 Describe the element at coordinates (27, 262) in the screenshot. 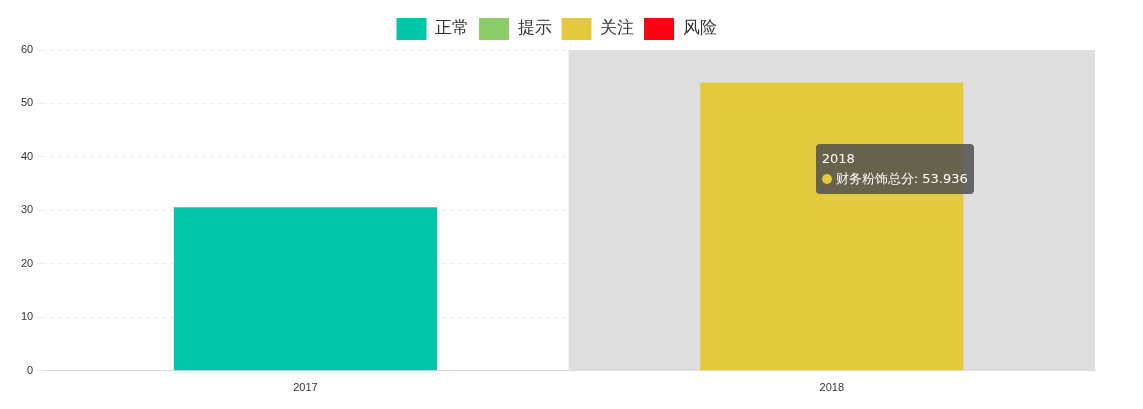

I see `y-tick-label: 20` at that location.